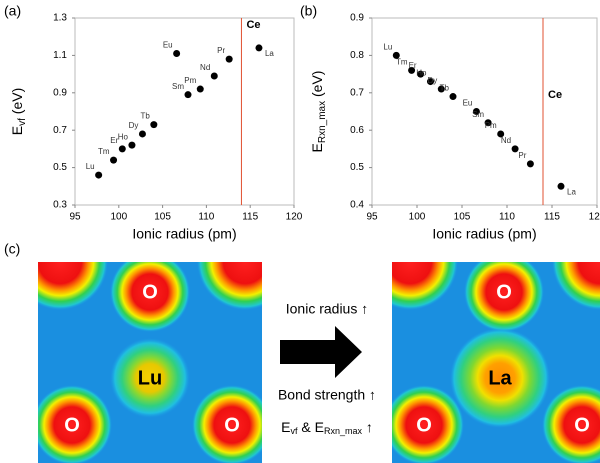 This screenshot has height=463, width=600. I want to click on y-tick-label: 0.3, so click(60, 205).